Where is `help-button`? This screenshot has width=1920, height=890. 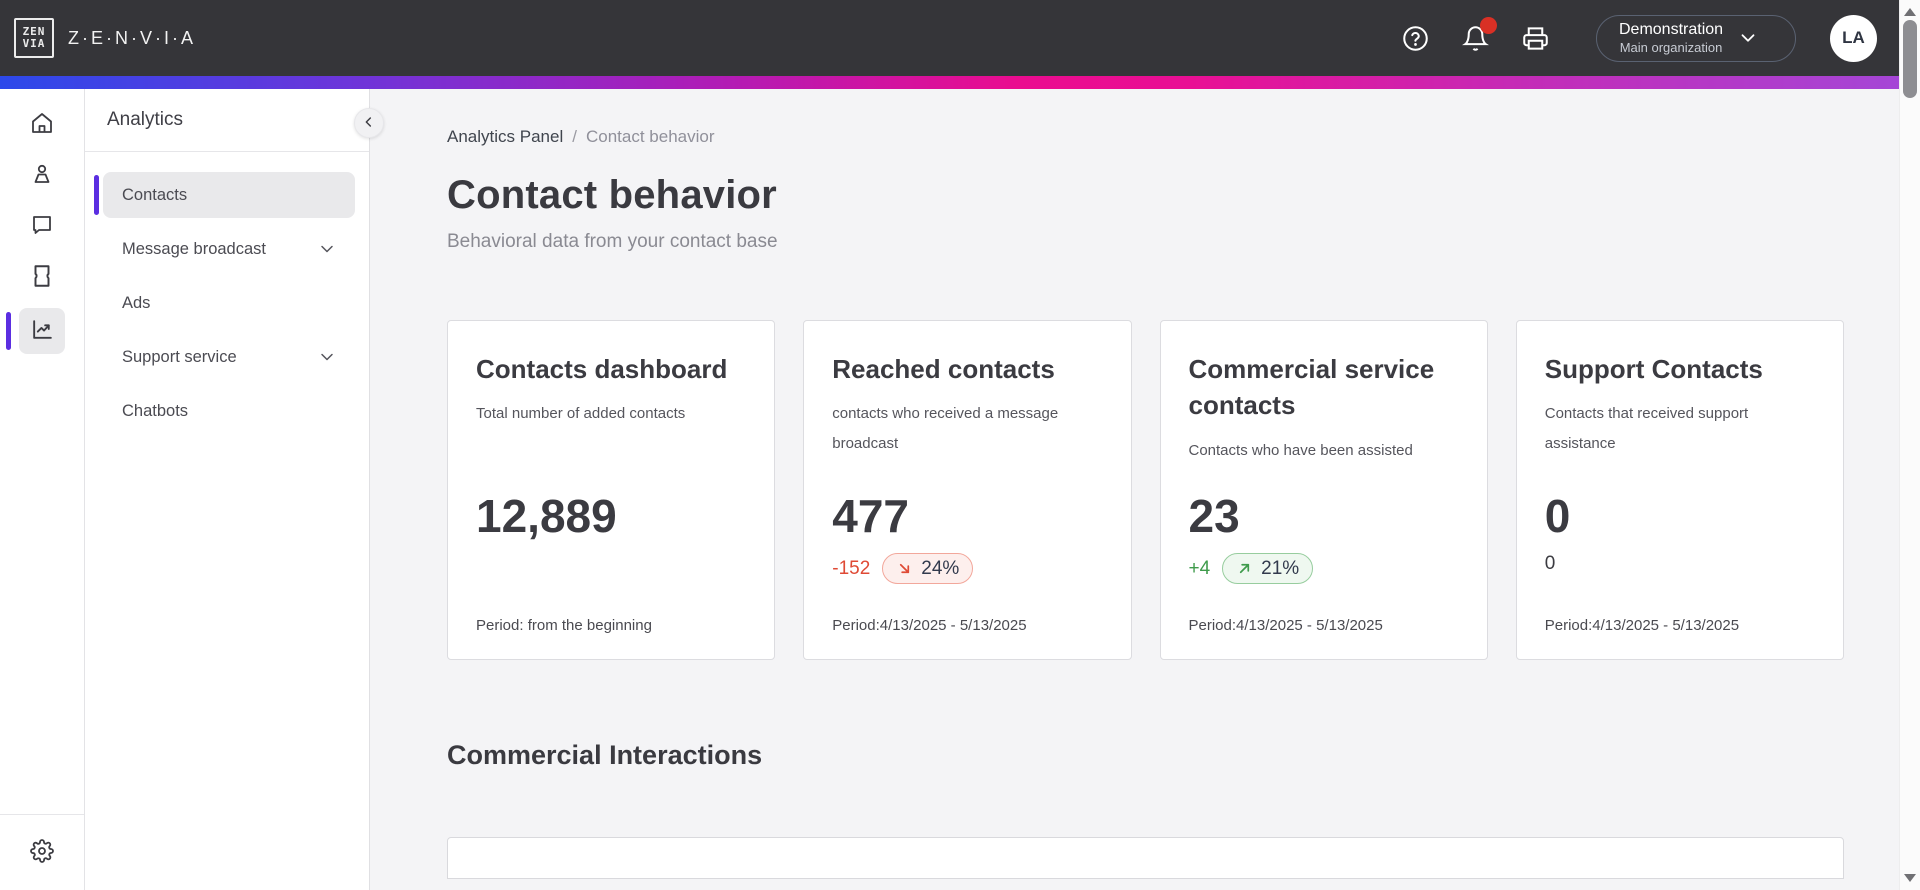 help-button is located at coordinates (1415, 38).